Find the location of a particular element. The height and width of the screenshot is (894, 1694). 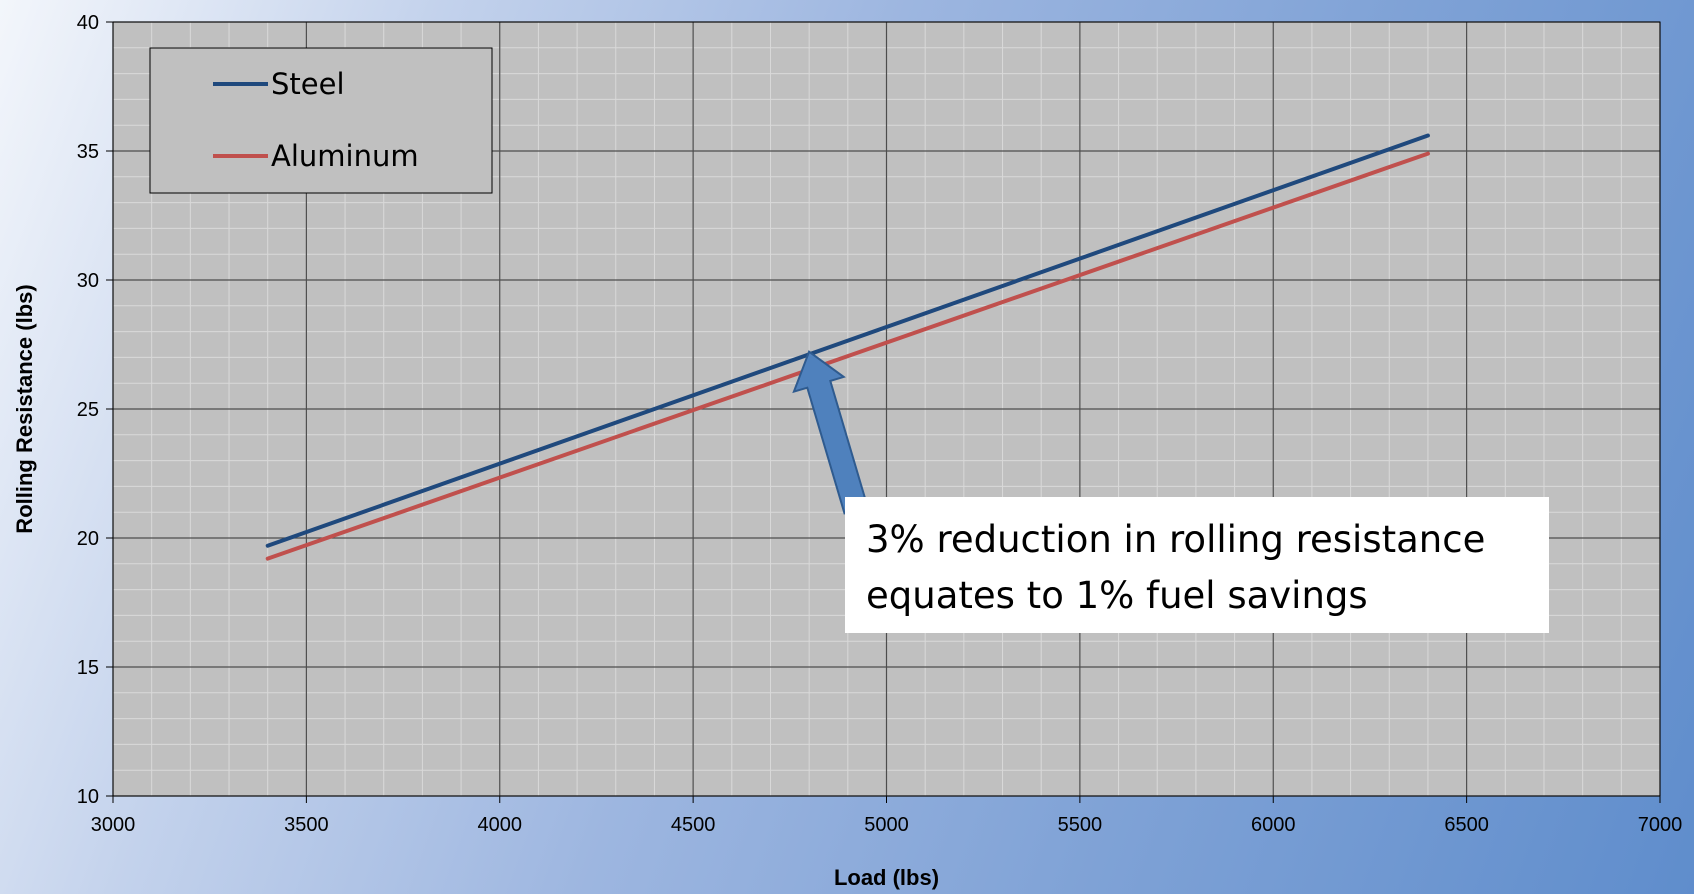

x-tick-label: 3000 is located at coordinates (113, 825).